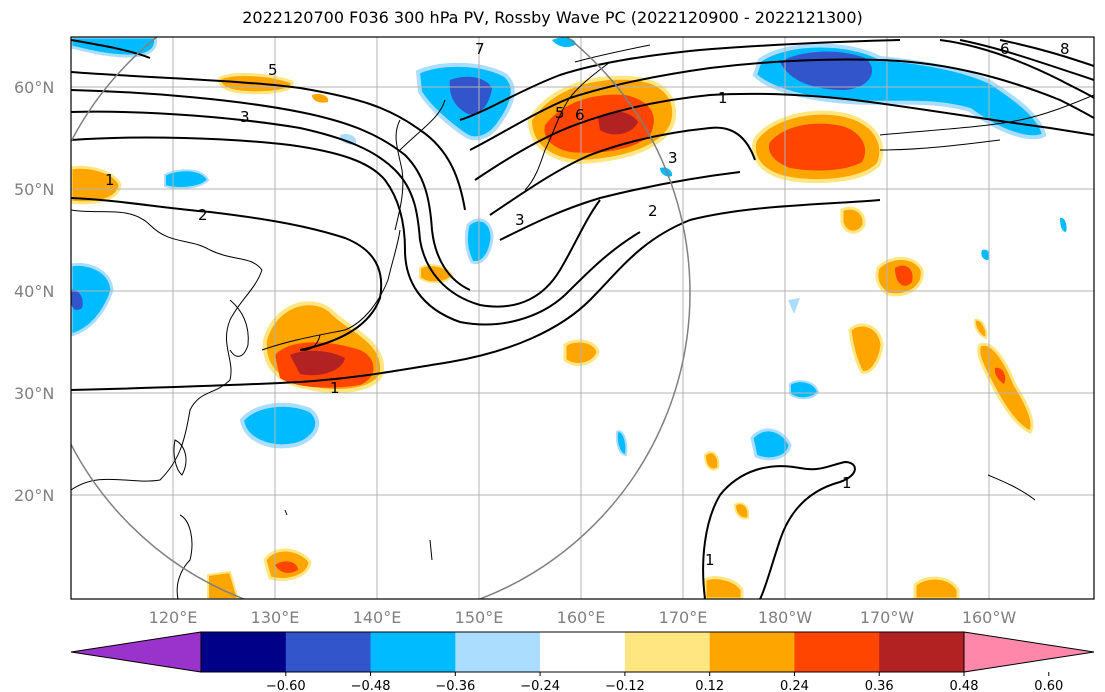  I want to click on lat-label: 50°N, so click(34, 189).